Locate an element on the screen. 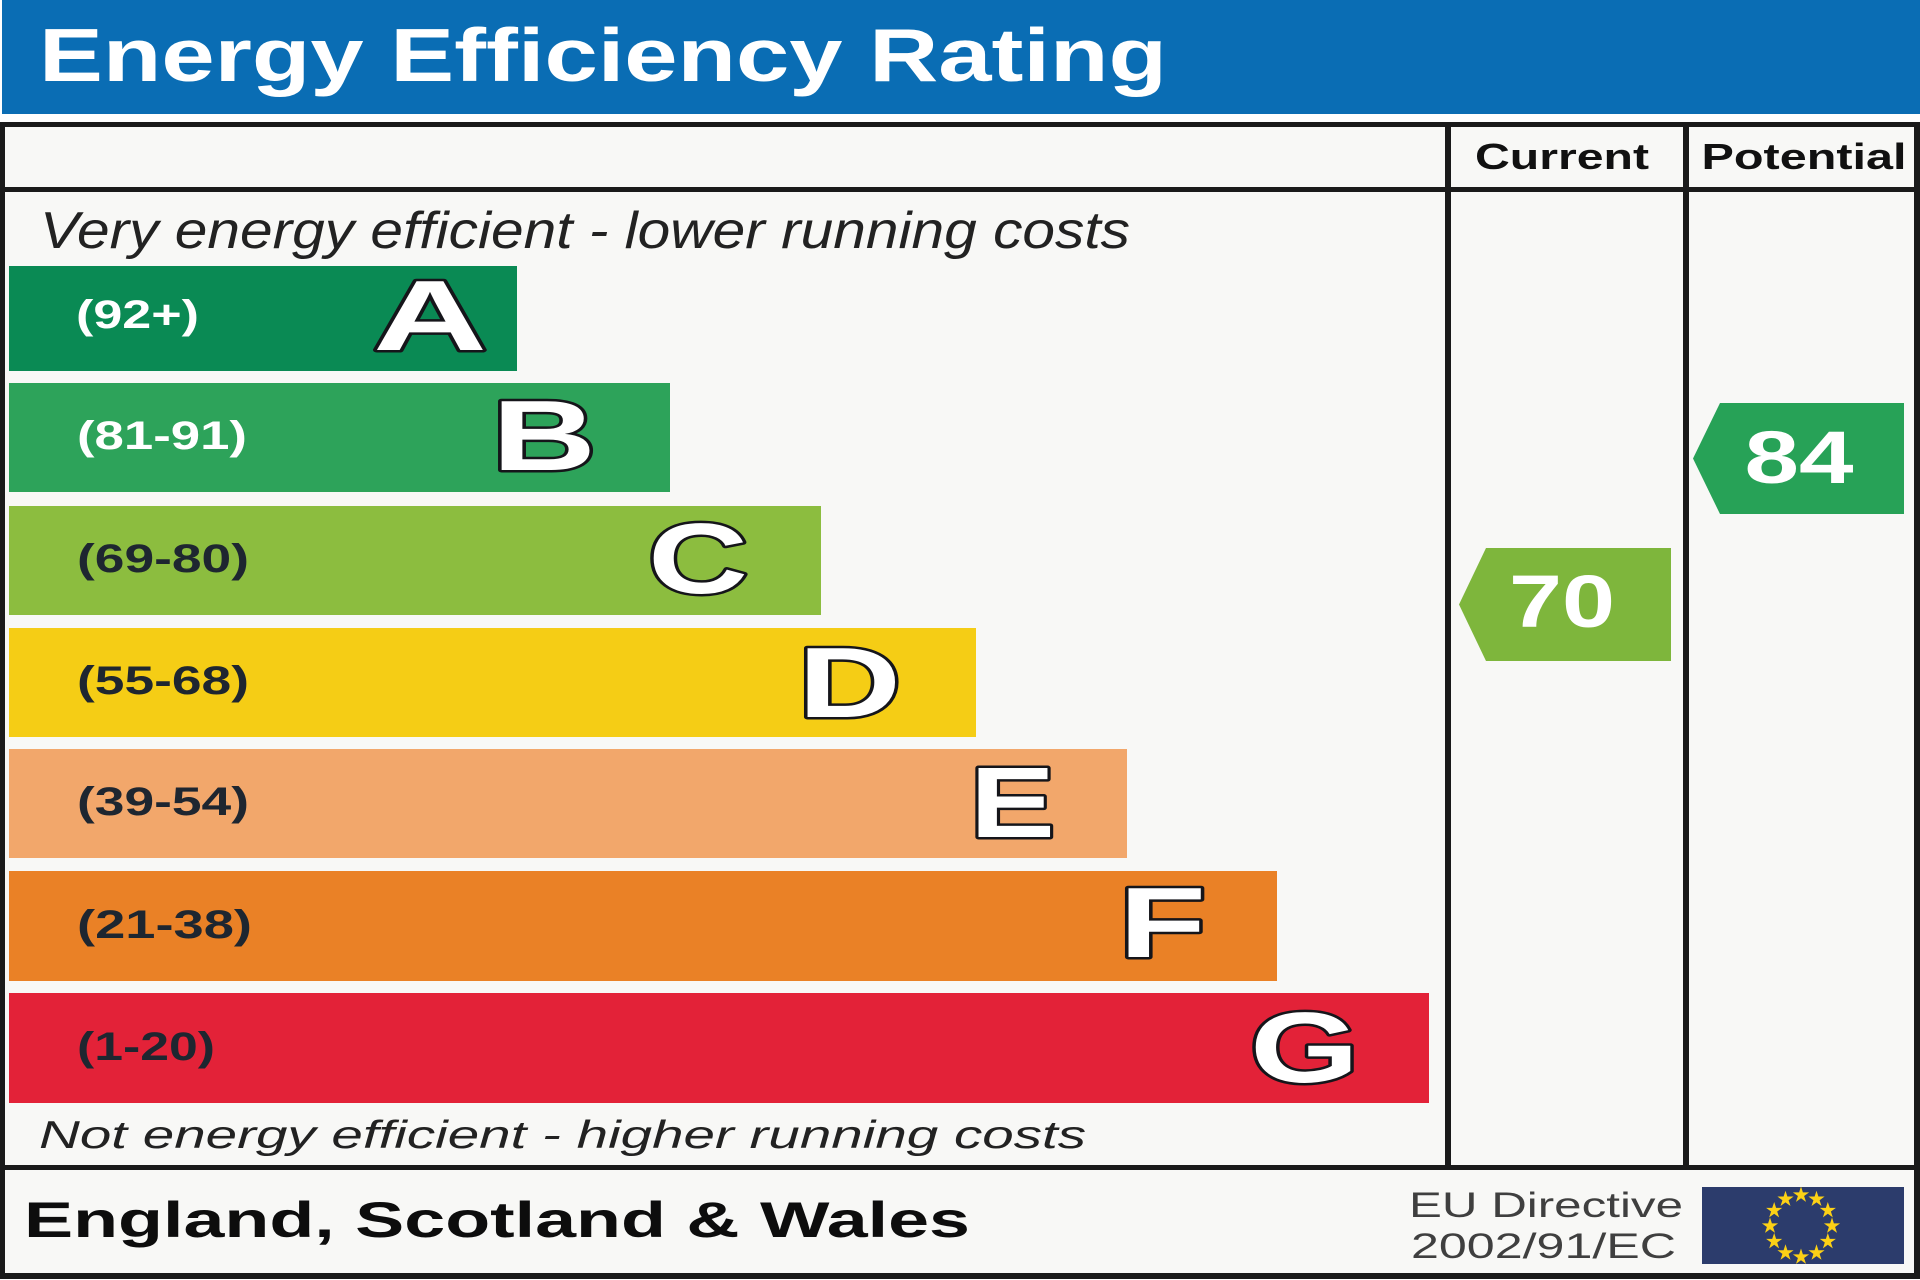  svg-text: A is located at coordinates (430, 316).